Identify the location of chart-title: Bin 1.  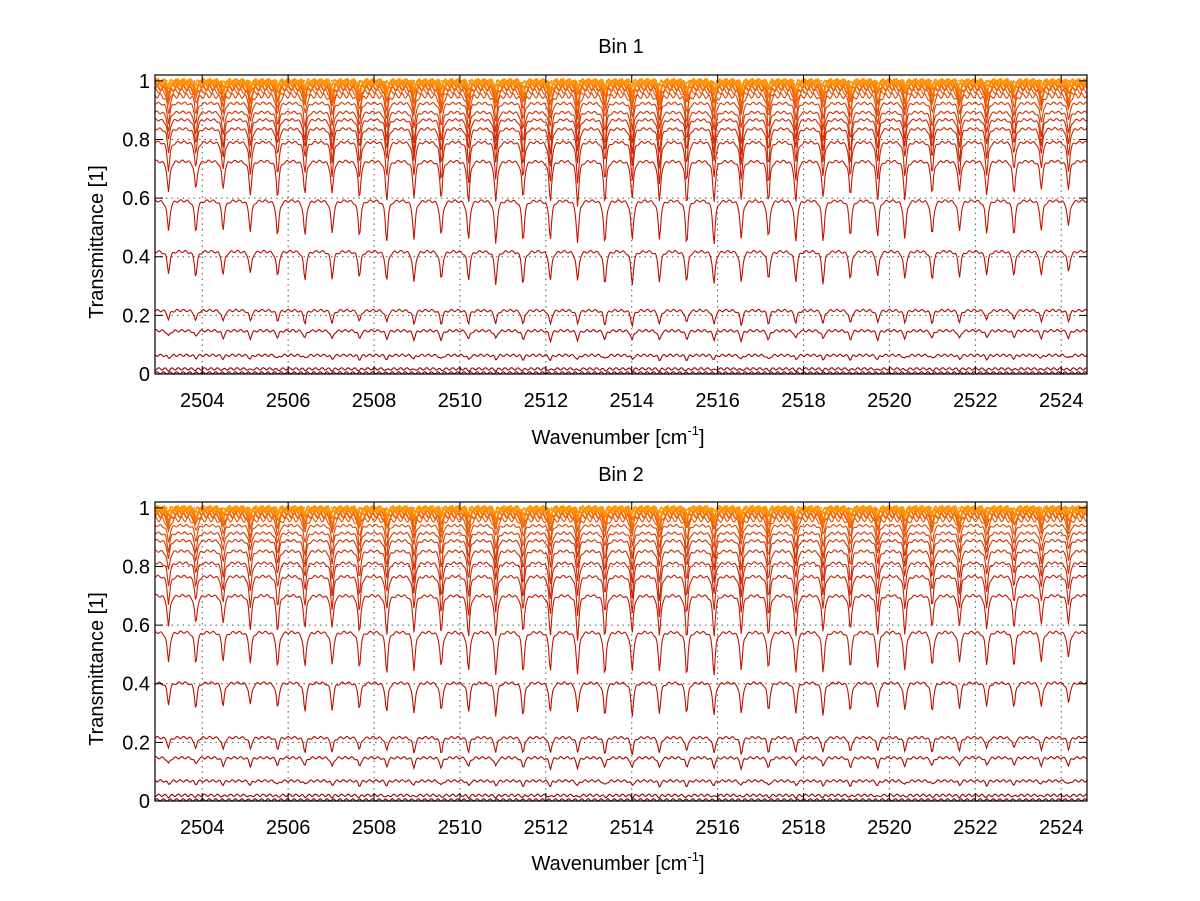
(621, 47).